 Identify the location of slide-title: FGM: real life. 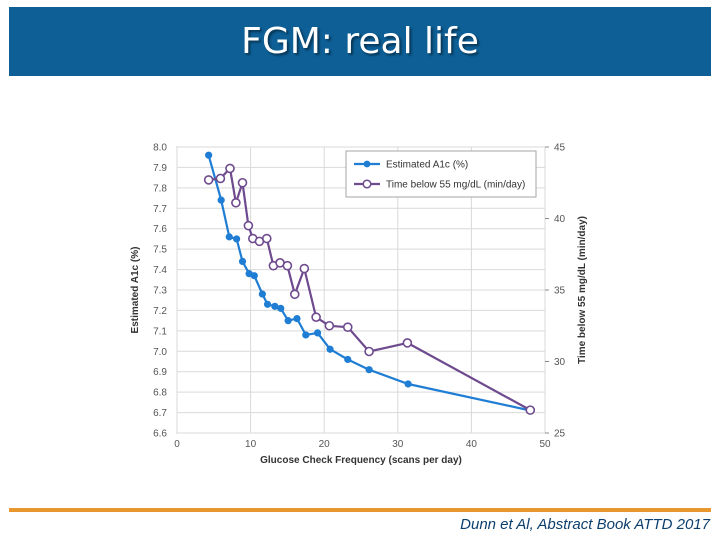
(360, 41).